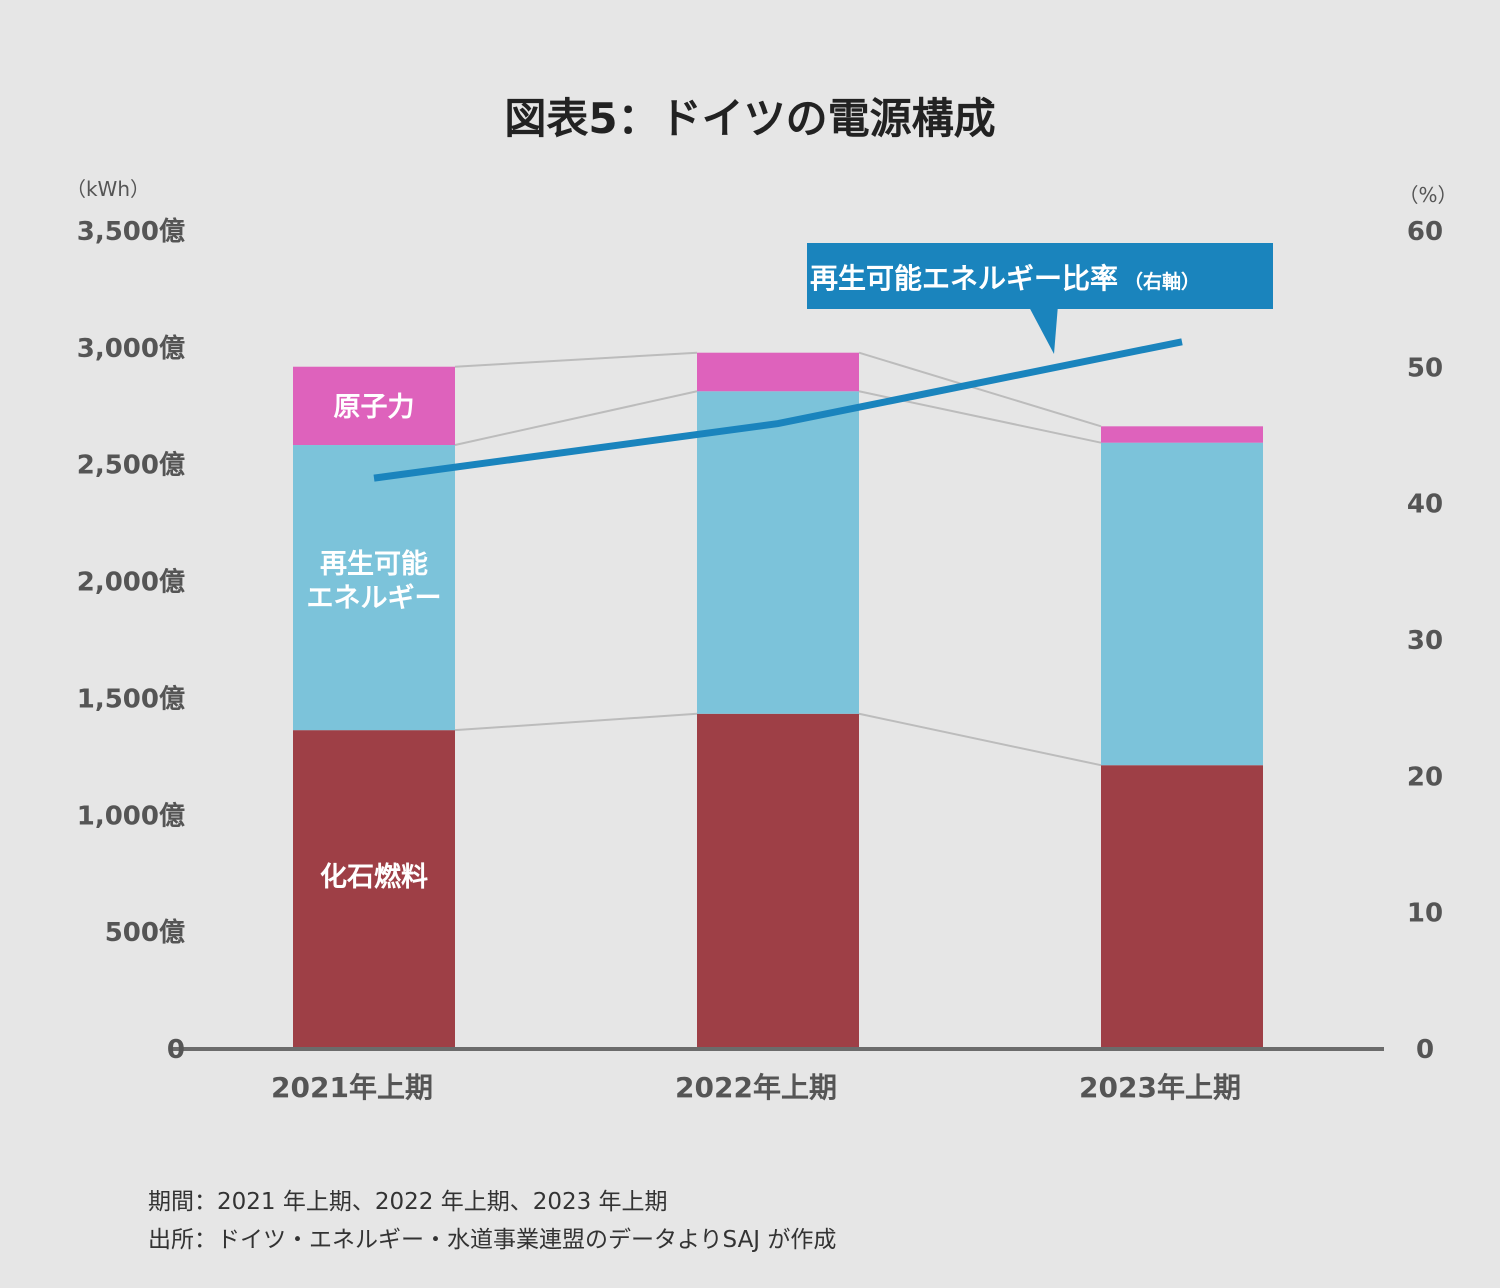 The image size is (1500, 1288). What do you see at coordinates (1425, 505) in the screenshot?
I see `right-tick-label: 40` at bounding box center [1425, 505].